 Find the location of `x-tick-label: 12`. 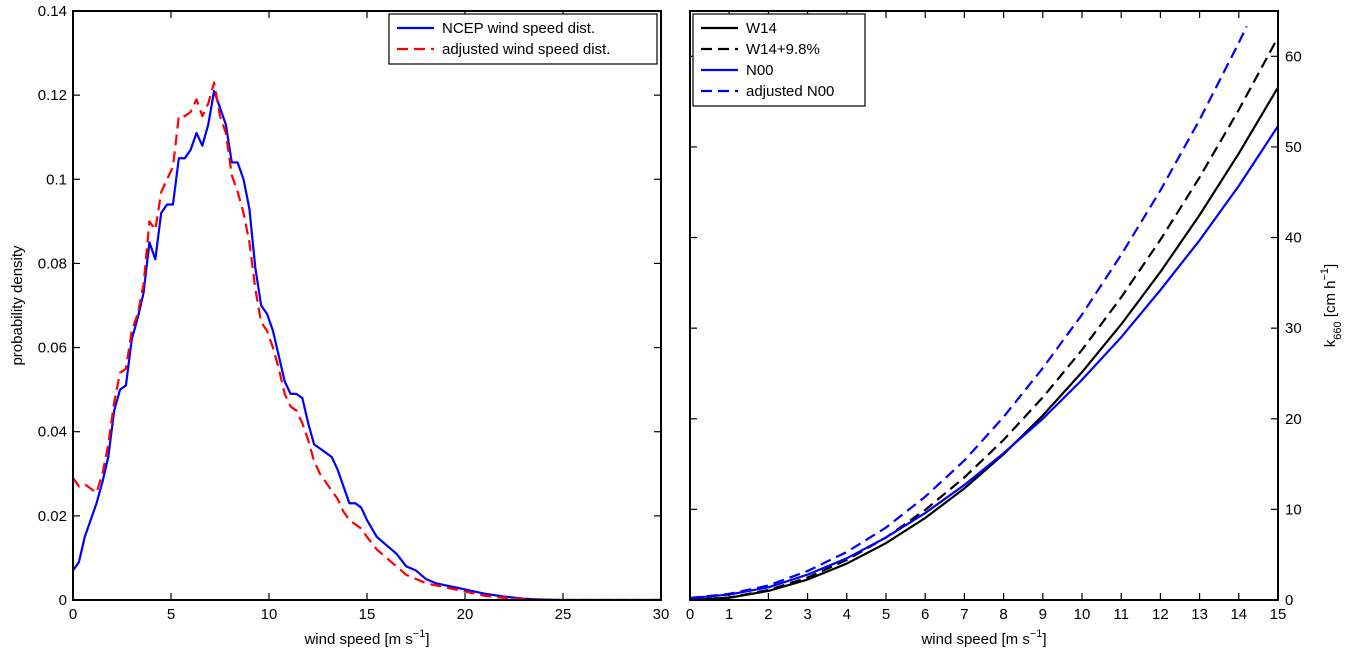

x-tick-label: 12 is located at coordinates (1160, 614).